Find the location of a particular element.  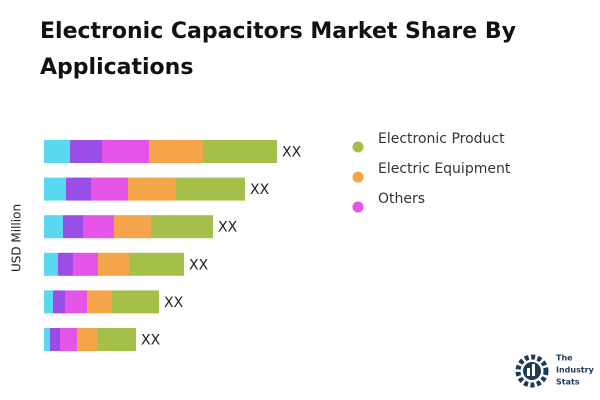

y-axis-label: USD Million is located at coordinates (17, 238).